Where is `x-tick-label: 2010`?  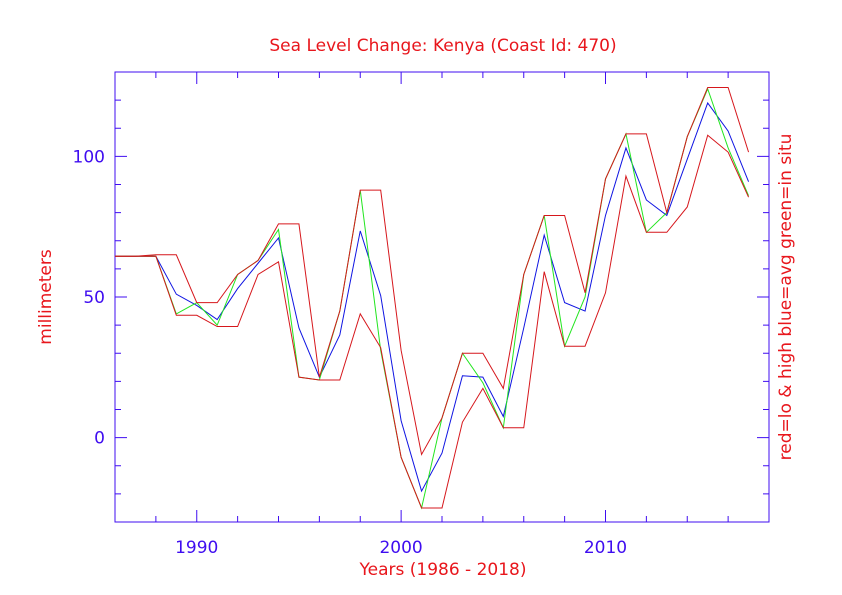
x-tick-label: 2010 is located at coordinates (605, 548).